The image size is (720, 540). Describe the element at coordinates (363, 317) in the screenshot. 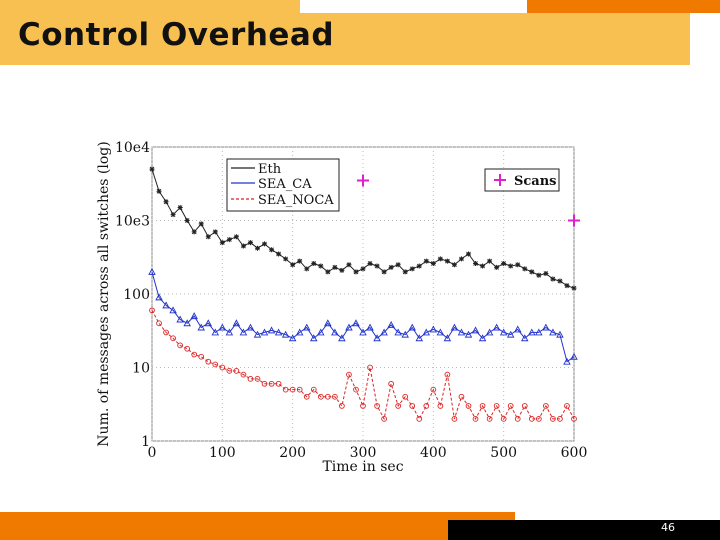

I see `series-line-sea-ca` at that location.